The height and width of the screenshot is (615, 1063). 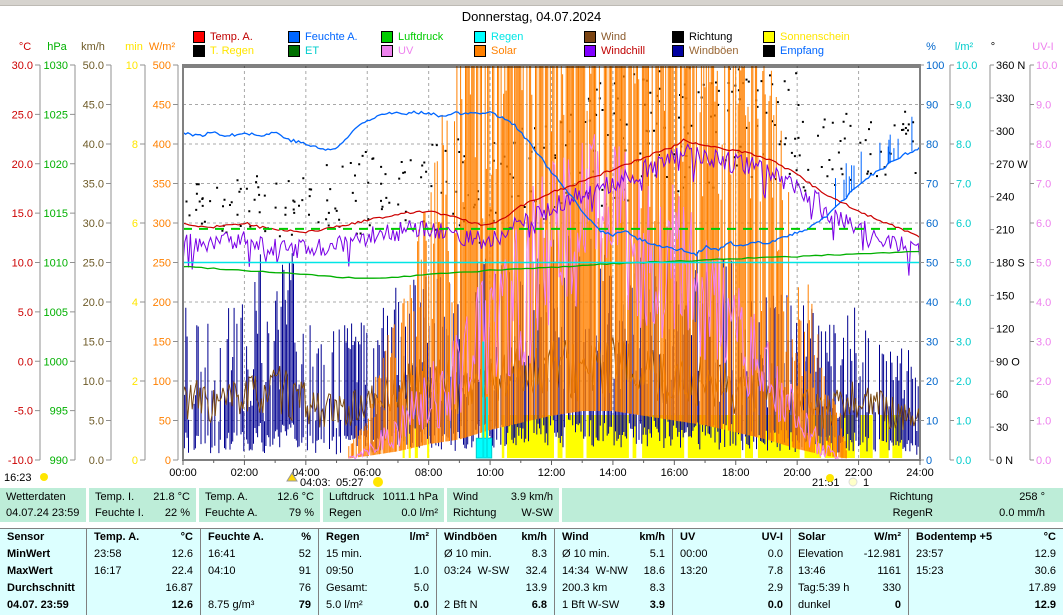 What do you see at coordinates (60, 254) in the screenshot?
I see `axis-left-1: hPa 1030 1025 1020 1015 1010 1005 1000 995 990` at bounding box center [60, 254].